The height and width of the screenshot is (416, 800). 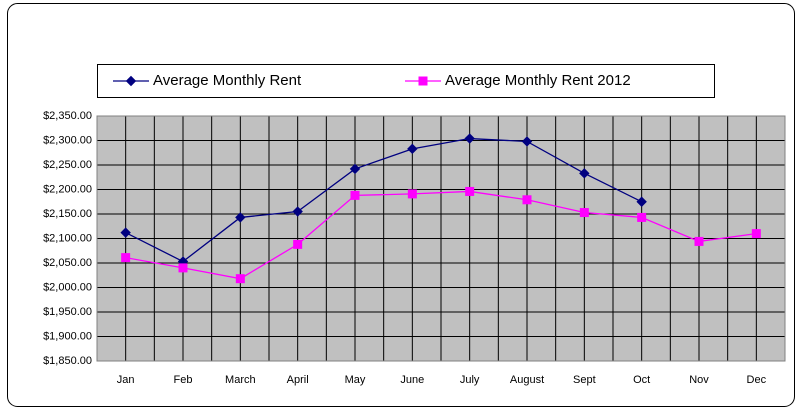 What do you see at coordinates (67, 165) in the screenshot?
I see `y-tick-label: $2,250.00` at bounding box center [67, 165].